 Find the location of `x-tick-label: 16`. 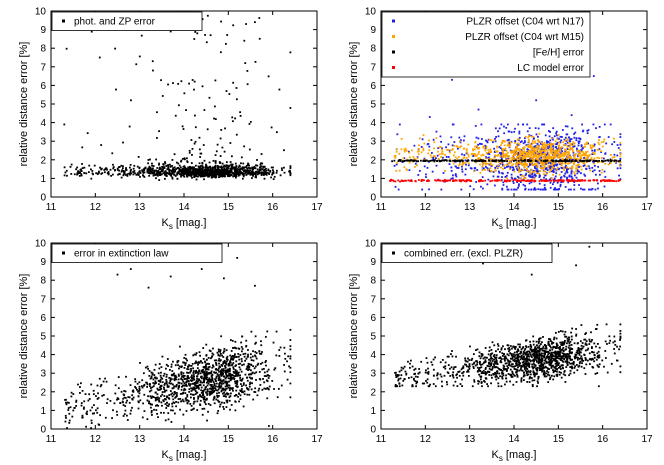

x-tick-label: 16 is located at coordinates (273, 207).